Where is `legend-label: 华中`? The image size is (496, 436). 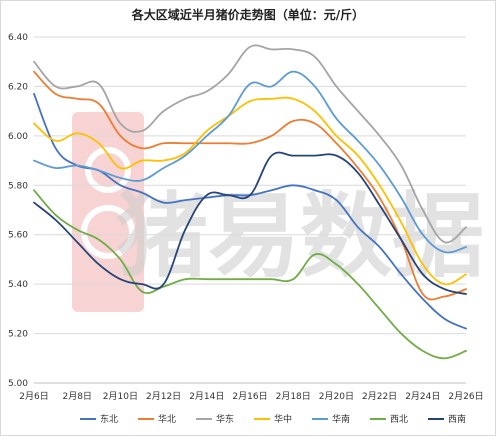 legend-label: 华中 is located at coordinates (283, 419).